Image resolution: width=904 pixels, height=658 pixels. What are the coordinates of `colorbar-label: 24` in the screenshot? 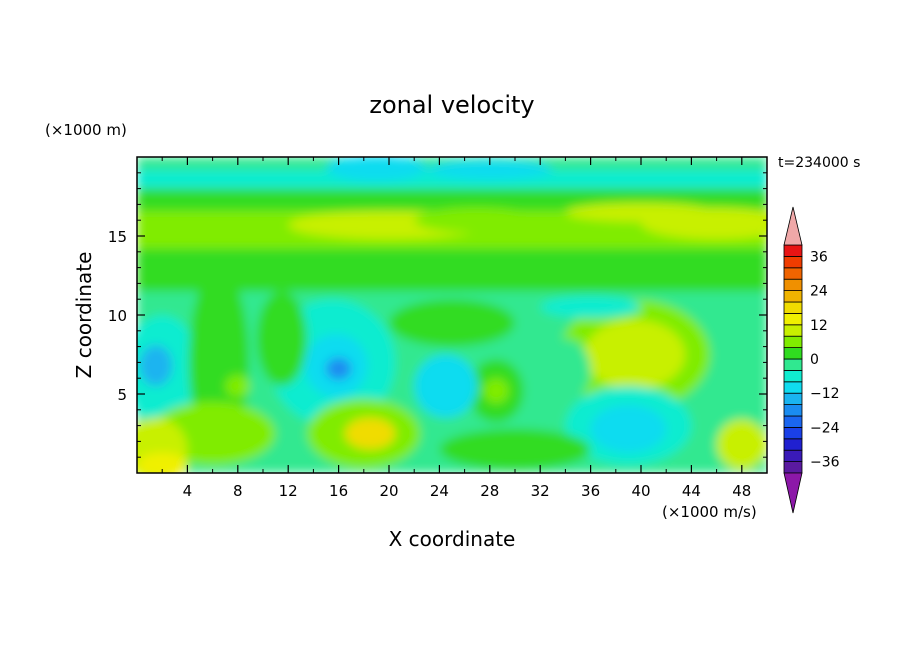 It's located at (819, 292).